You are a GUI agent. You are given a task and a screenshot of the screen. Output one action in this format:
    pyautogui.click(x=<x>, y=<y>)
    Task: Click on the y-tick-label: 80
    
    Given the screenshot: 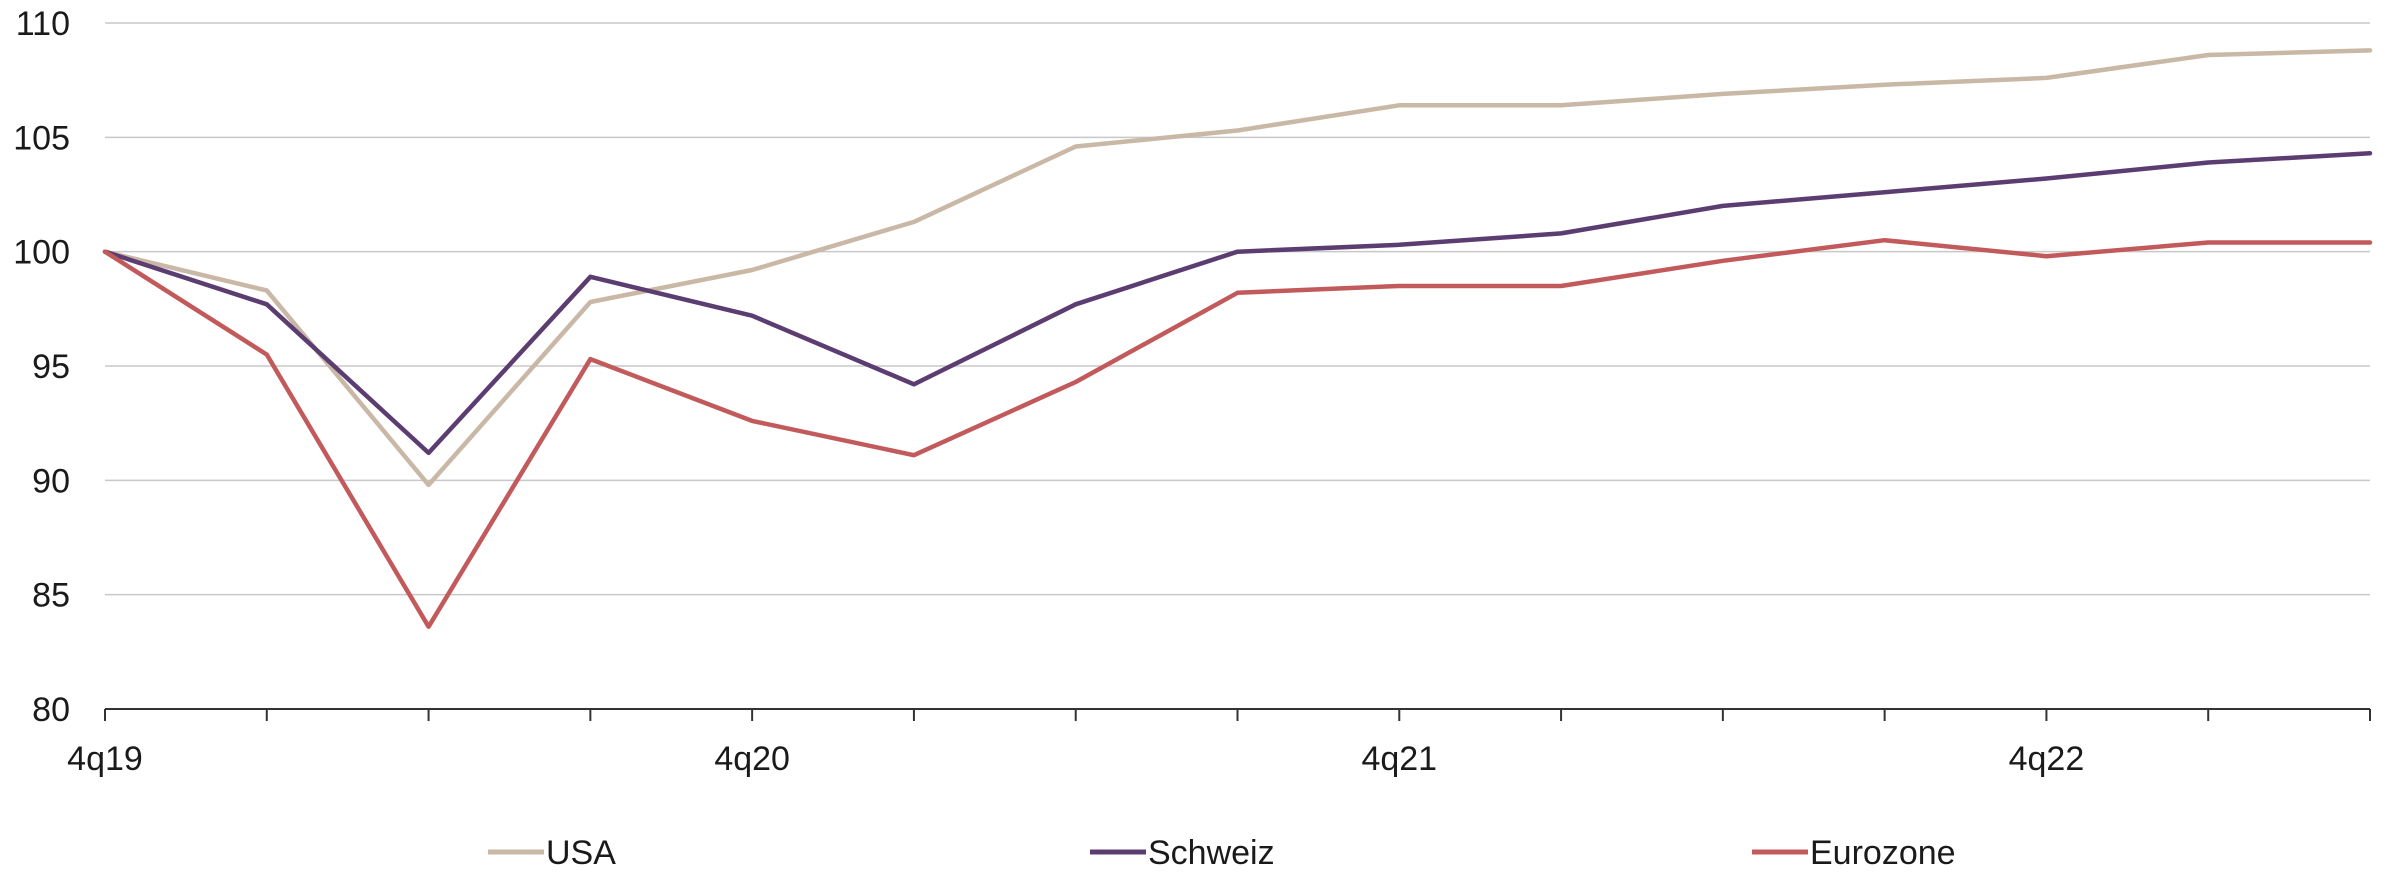 What is the action you would take?
    pyautogui.click(x=51, y=710)
    